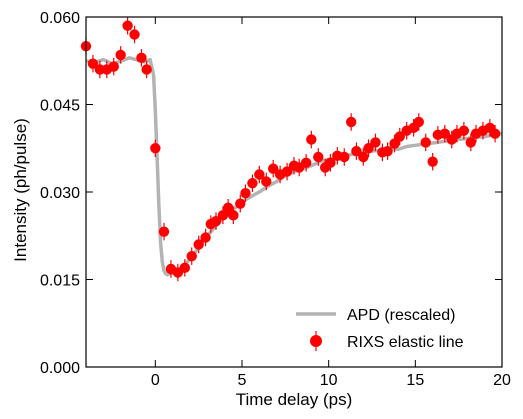 This screenshot has width=523, height=419. What do you see at coordinates (502, 380) in the screenshot?
I see `x-tick-label: 20` at bounding box center [502, 380].